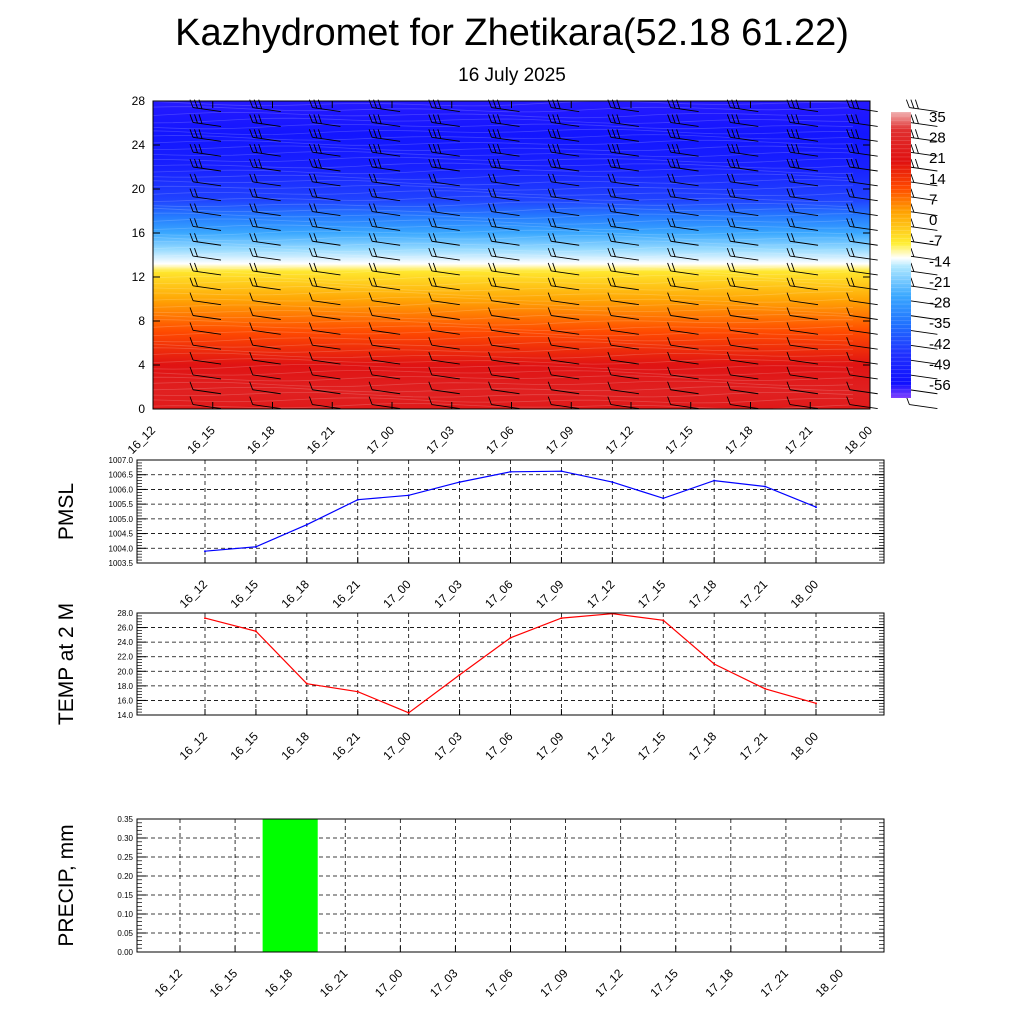  What do you see at coordinates (121, 475) in the screenshot?
I see `y-tick-label: 1006.5` at bounding box center [121, 475].